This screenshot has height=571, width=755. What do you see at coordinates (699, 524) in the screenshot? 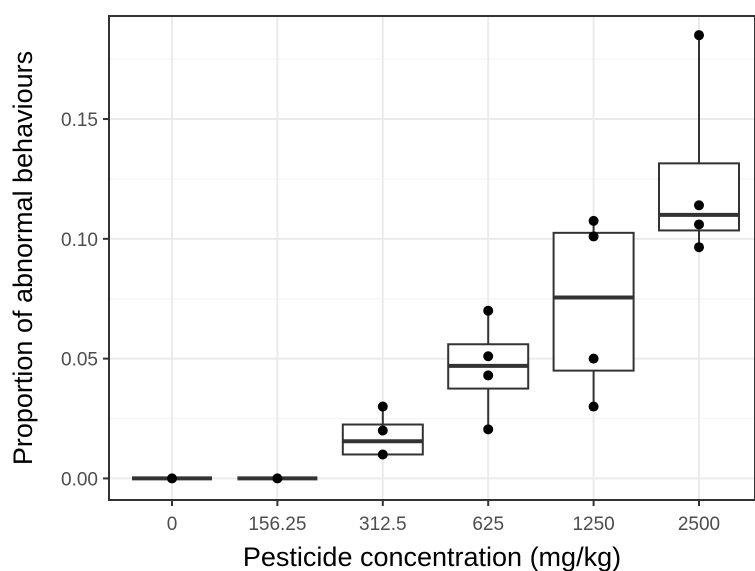
I see `x-tick-label: 2500` at bounding box center [699, 524].